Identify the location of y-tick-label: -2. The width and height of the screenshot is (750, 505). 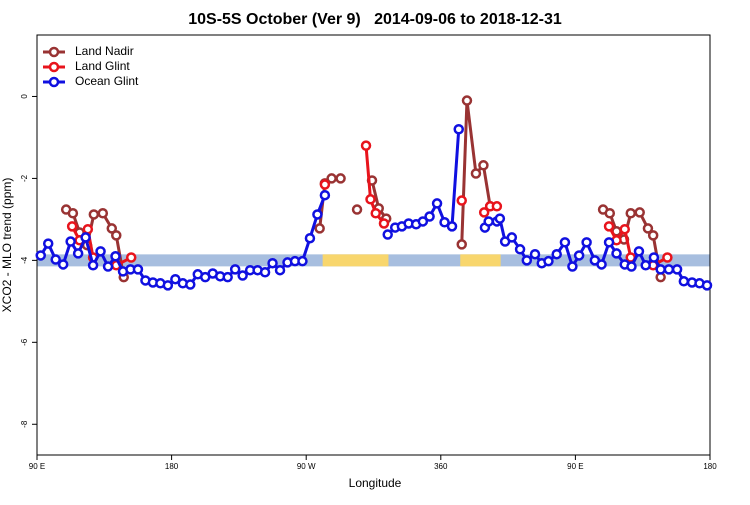
(24, 178).